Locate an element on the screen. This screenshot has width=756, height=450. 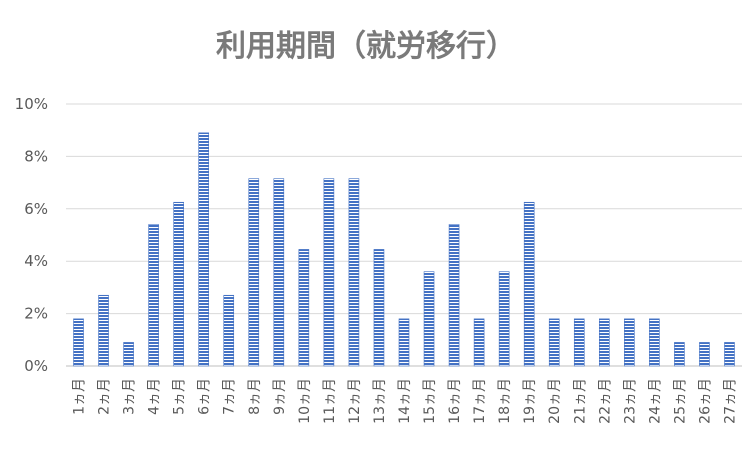
x-tick-label: 17ヵ月 is located at coordinates (480, 401).